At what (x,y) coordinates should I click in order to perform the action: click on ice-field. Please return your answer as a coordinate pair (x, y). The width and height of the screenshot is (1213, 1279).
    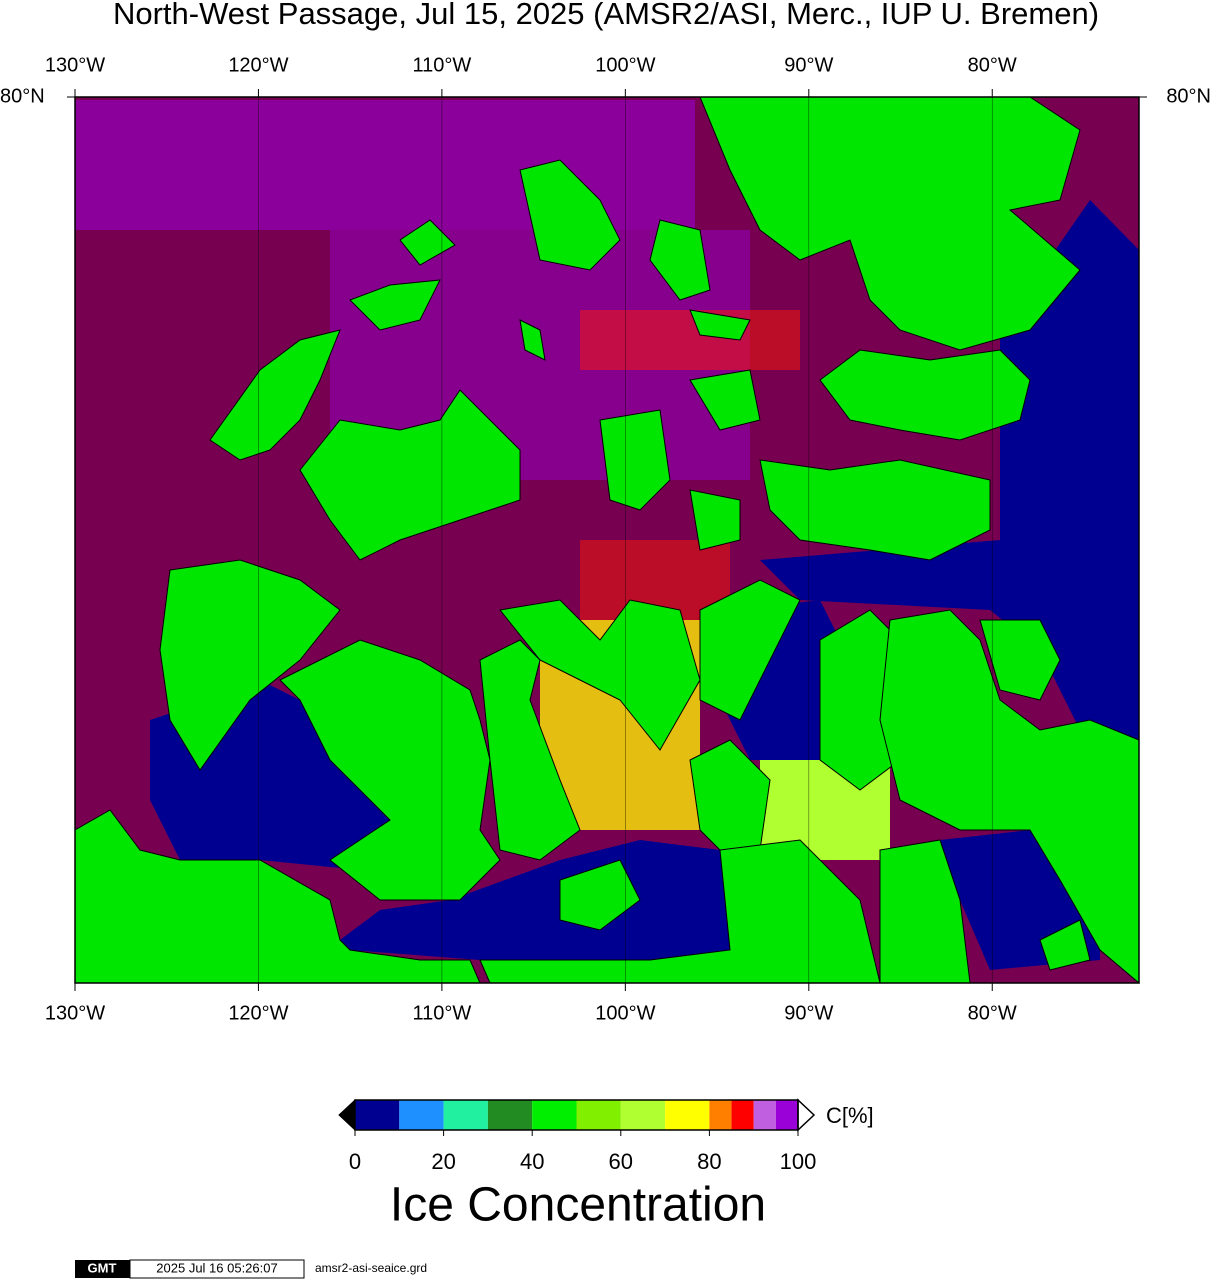
    Looking at the image, I should click on (690, 340).